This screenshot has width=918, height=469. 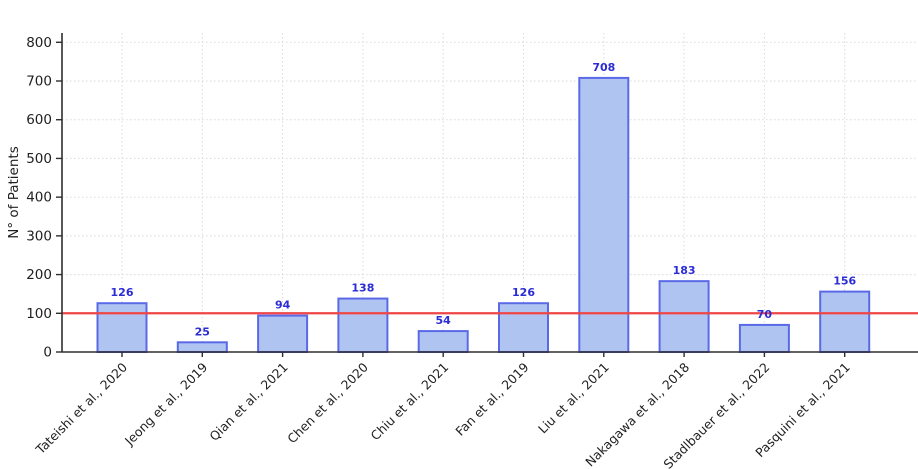 I want to click on bar-value-label: 70, so click(x=765, y=314).